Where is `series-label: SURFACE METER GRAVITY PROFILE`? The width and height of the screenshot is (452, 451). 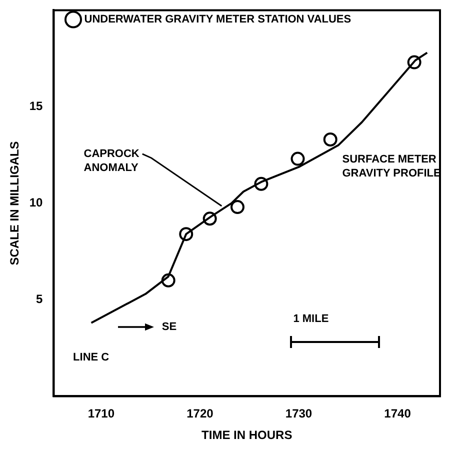
series-label: SURFACE METER GRAVITY PROFILE is located at coordinates (391, 166).